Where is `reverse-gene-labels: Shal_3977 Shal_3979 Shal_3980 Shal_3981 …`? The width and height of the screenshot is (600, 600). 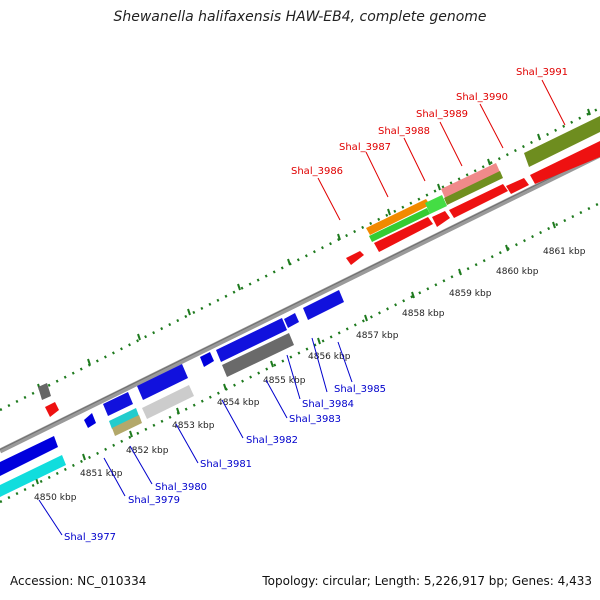
reverse-gene-labels: Shal_3977 Shal_3979 Shal_3980 Shal_3981 … is located at coordinates (225, 463).